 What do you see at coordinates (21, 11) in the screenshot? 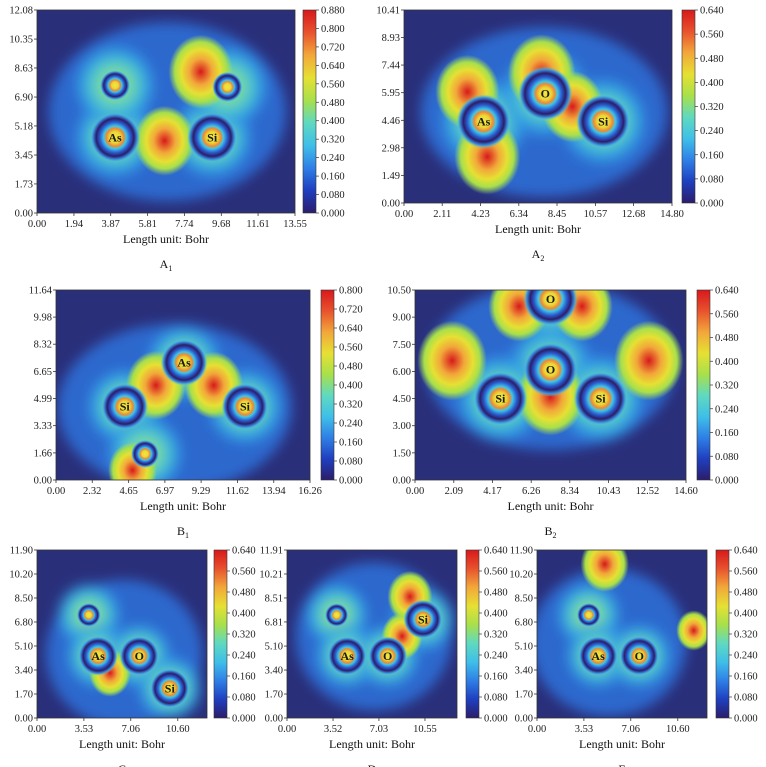
I see `y-tick-label: 12.08` at bounding box center [21, 11].